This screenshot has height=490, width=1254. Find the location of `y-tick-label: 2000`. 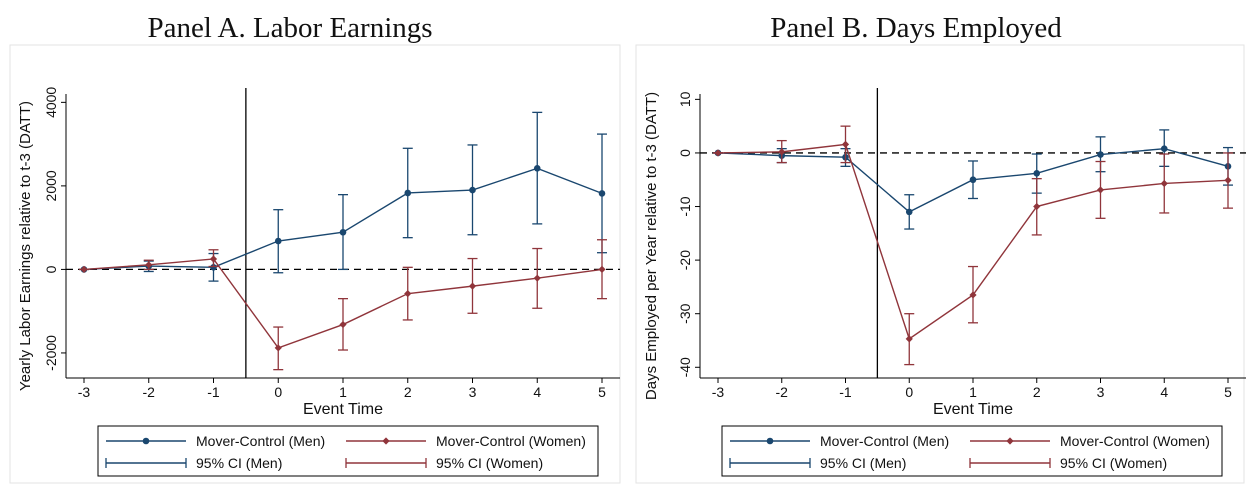

y-tick-label: 2000 is located at coordinates (51, 185).